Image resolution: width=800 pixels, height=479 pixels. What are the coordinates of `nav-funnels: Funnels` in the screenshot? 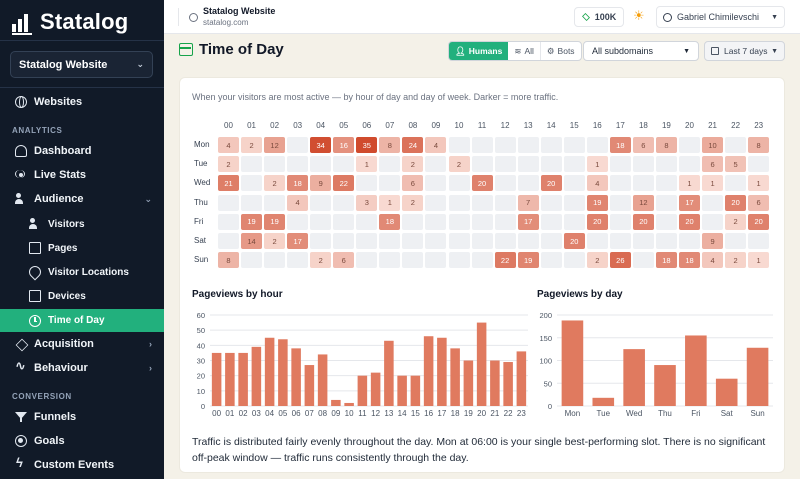 It's located at (82, 417).